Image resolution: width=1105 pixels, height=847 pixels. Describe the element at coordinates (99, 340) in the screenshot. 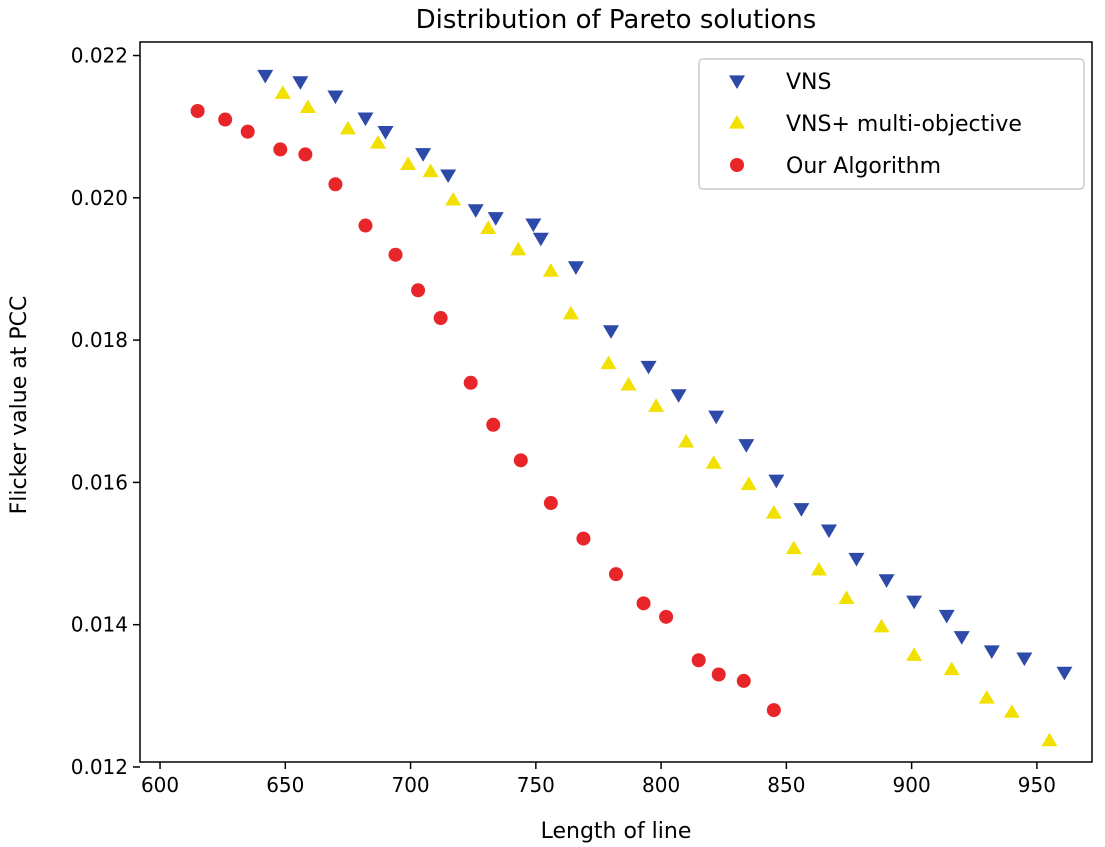

I see `y-tick-label: 0.018` at that location.